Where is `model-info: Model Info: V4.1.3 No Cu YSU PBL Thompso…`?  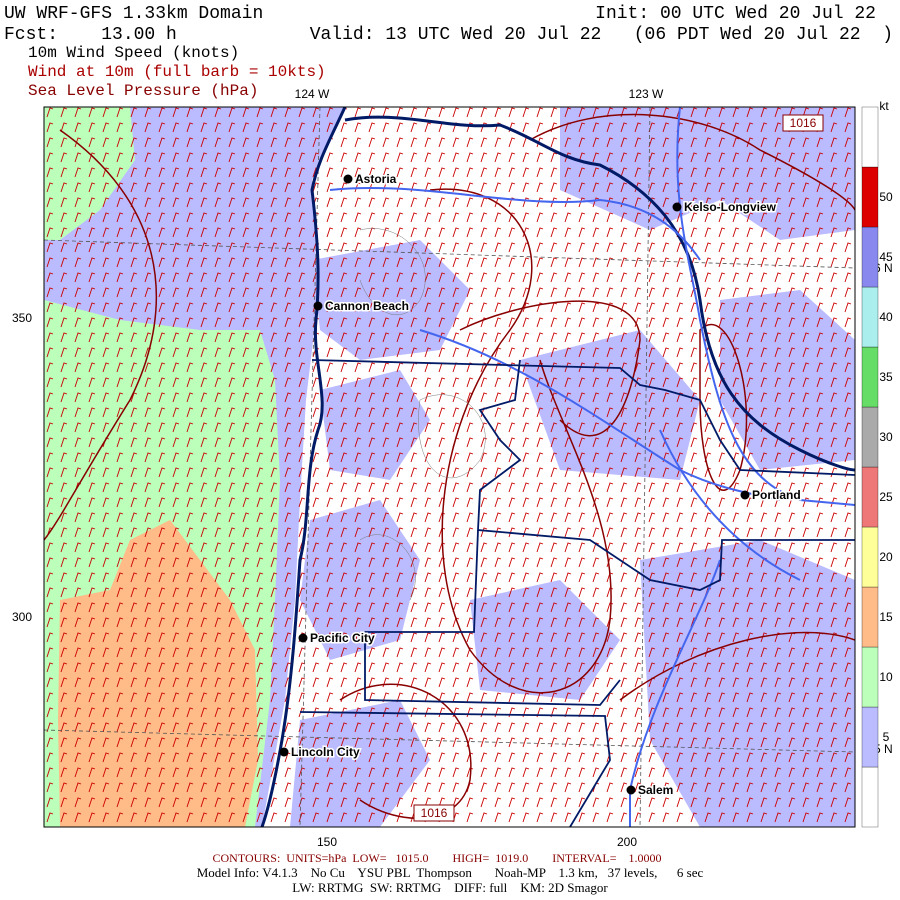
model-info: Model Info: V4.1.3 No Cu YSU PBL Thompso… is located at coordinates (450, 872).